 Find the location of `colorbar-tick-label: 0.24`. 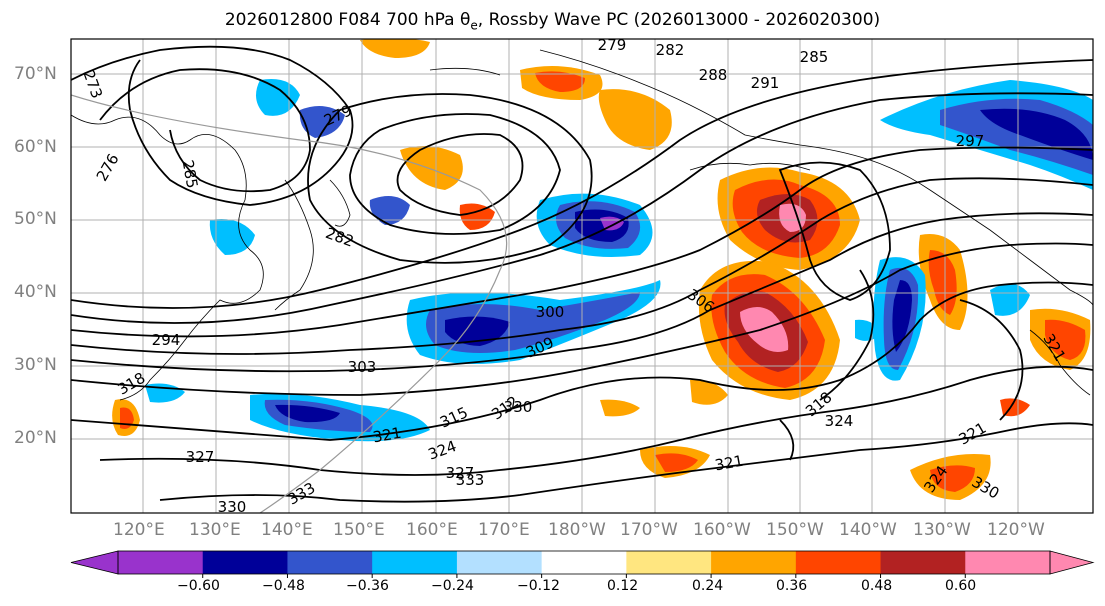

colorbar-tick-label: 0.24 is located at coordinates (708, 586).